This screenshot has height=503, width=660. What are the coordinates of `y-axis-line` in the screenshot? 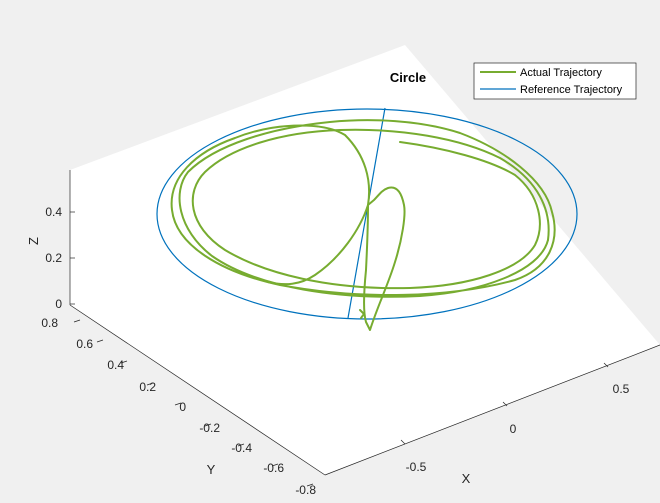 It's located at (197, 390).